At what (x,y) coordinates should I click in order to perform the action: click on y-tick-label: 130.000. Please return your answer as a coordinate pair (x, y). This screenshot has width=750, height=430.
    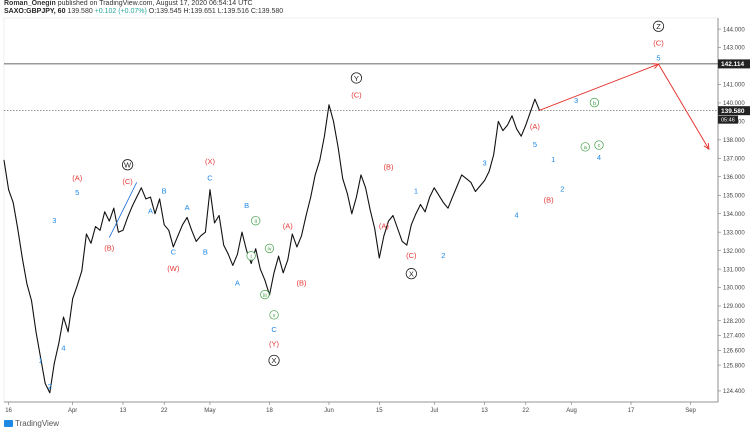
    Looking at the image, I should click on (734, 289).